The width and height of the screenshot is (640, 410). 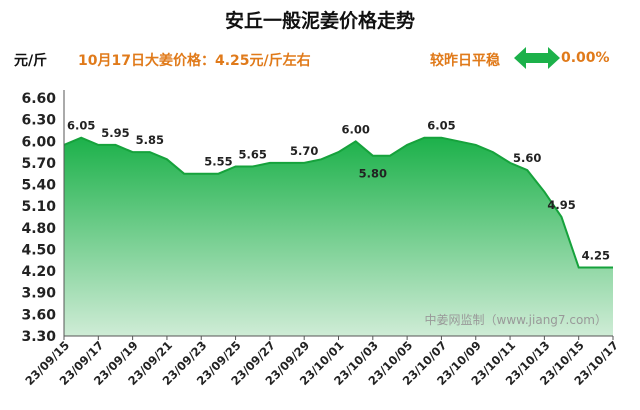 I want to click on data-label: 4.95, so click(x=561, y=205).